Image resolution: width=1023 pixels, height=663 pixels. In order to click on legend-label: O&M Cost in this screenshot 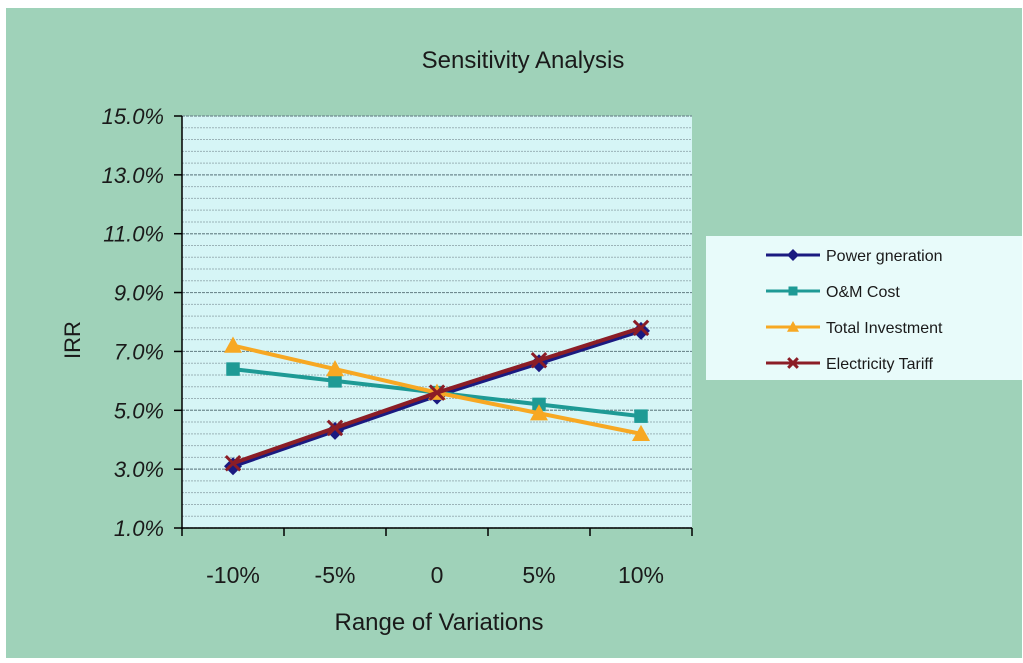, I will do `click(863, 292)`.